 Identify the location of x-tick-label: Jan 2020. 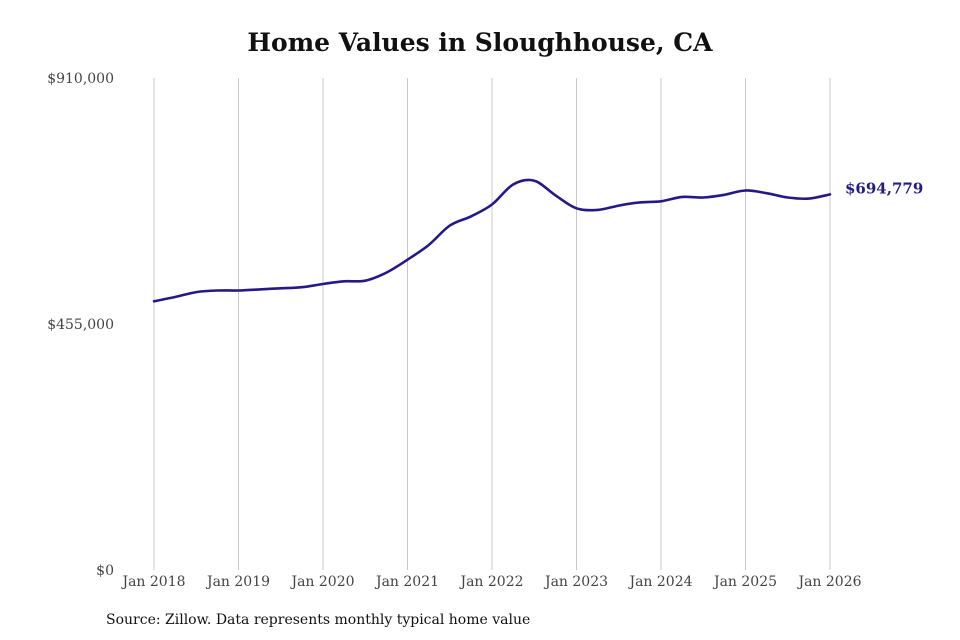
(321, 582).